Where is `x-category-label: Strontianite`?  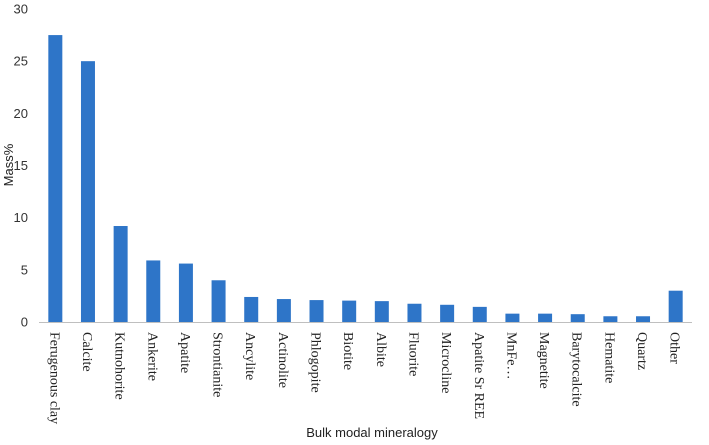
x-category-label: Strontianite is located at coordinates (217, 364).